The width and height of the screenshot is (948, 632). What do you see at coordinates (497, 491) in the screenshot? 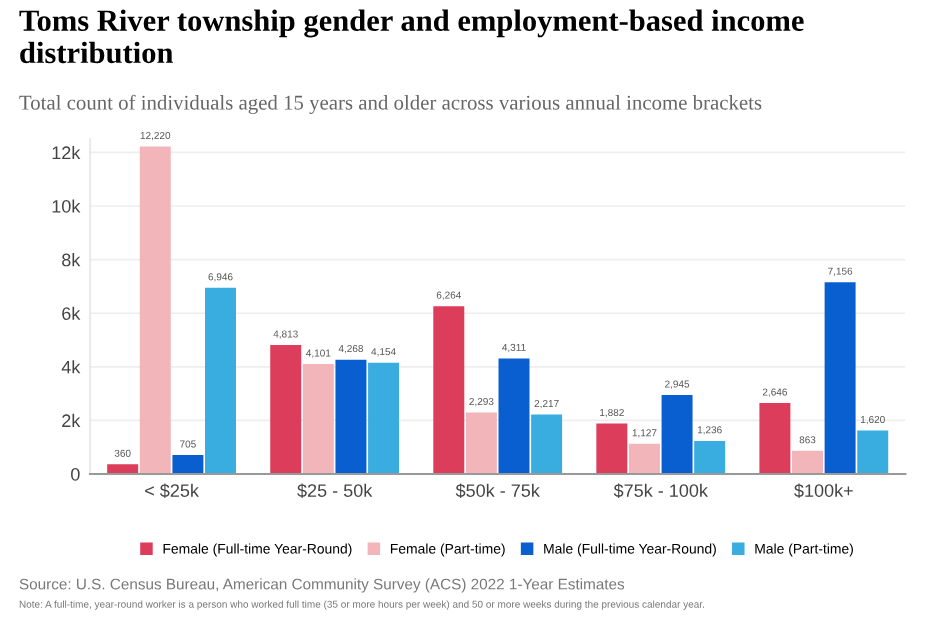
I see `x-tick-label: $50k - 75k` at bounding box center [497, 491].